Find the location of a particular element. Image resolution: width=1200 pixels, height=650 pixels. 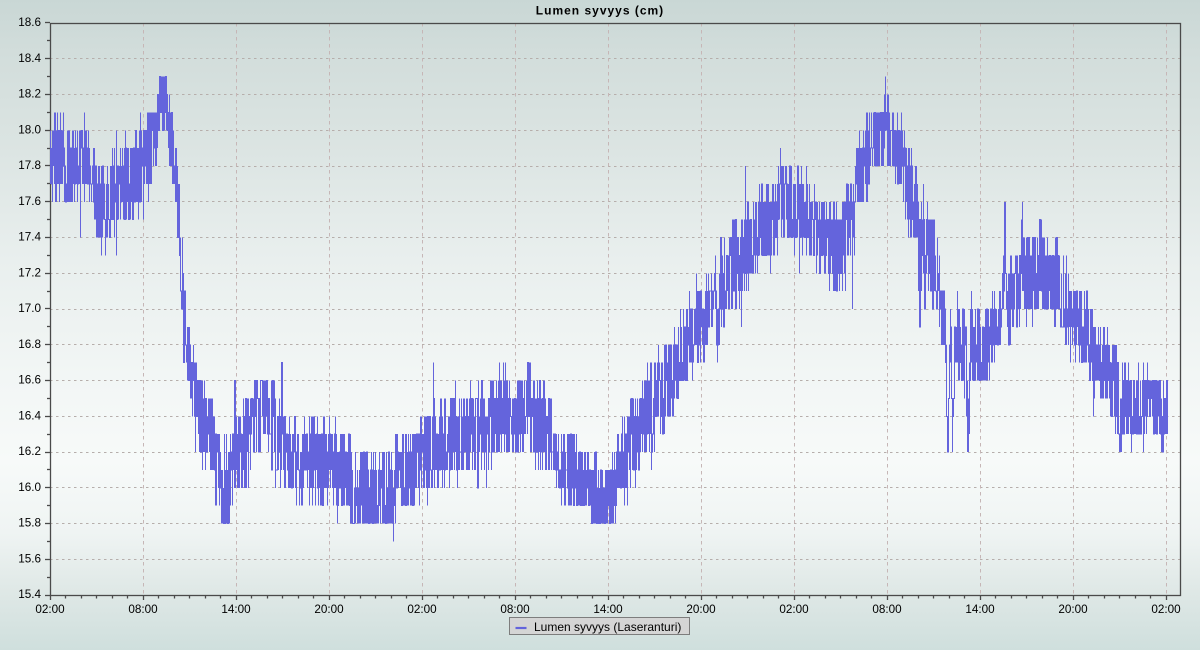

svg-text: 15.6 is located at coordinates (29, 558).